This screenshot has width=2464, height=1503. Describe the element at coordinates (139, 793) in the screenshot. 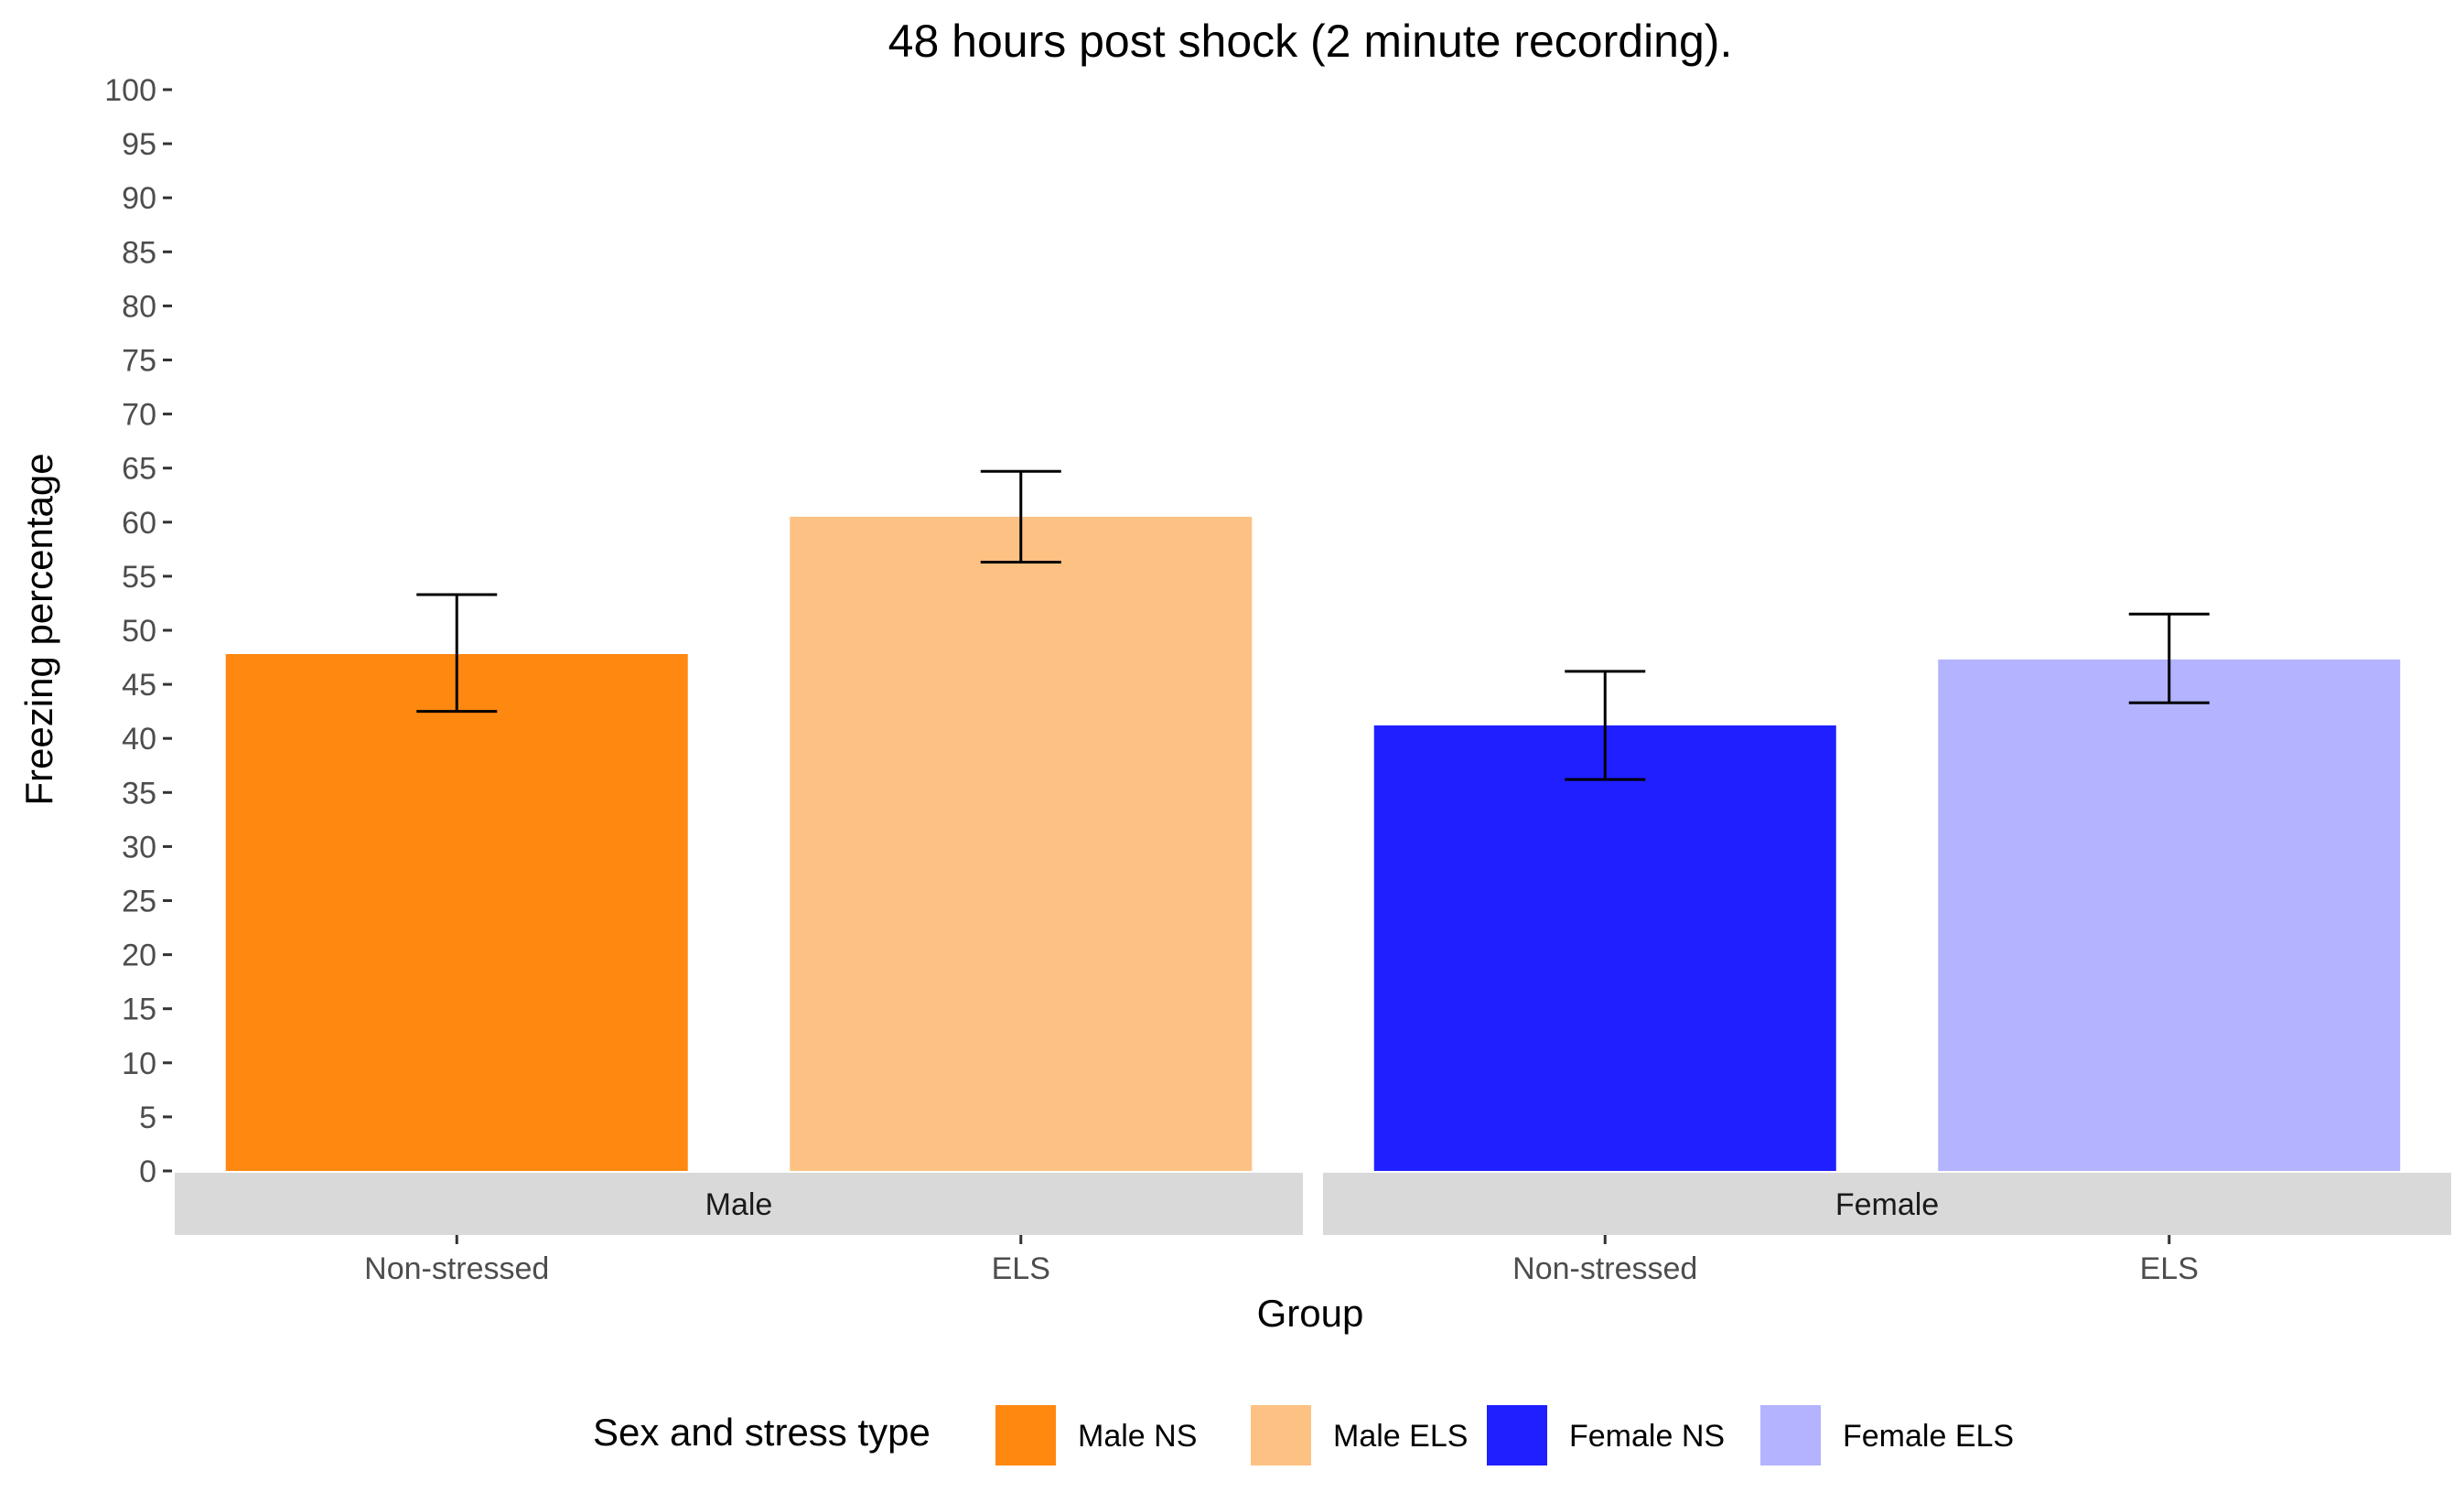

I see `y-tick-label: 35` at that location.